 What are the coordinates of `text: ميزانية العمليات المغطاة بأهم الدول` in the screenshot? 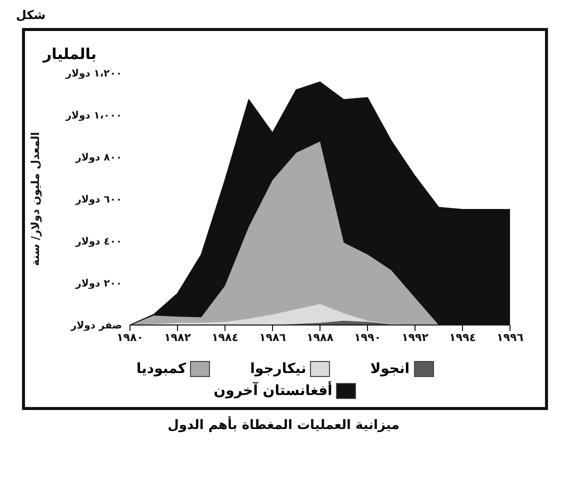 It's located at (283, 425).